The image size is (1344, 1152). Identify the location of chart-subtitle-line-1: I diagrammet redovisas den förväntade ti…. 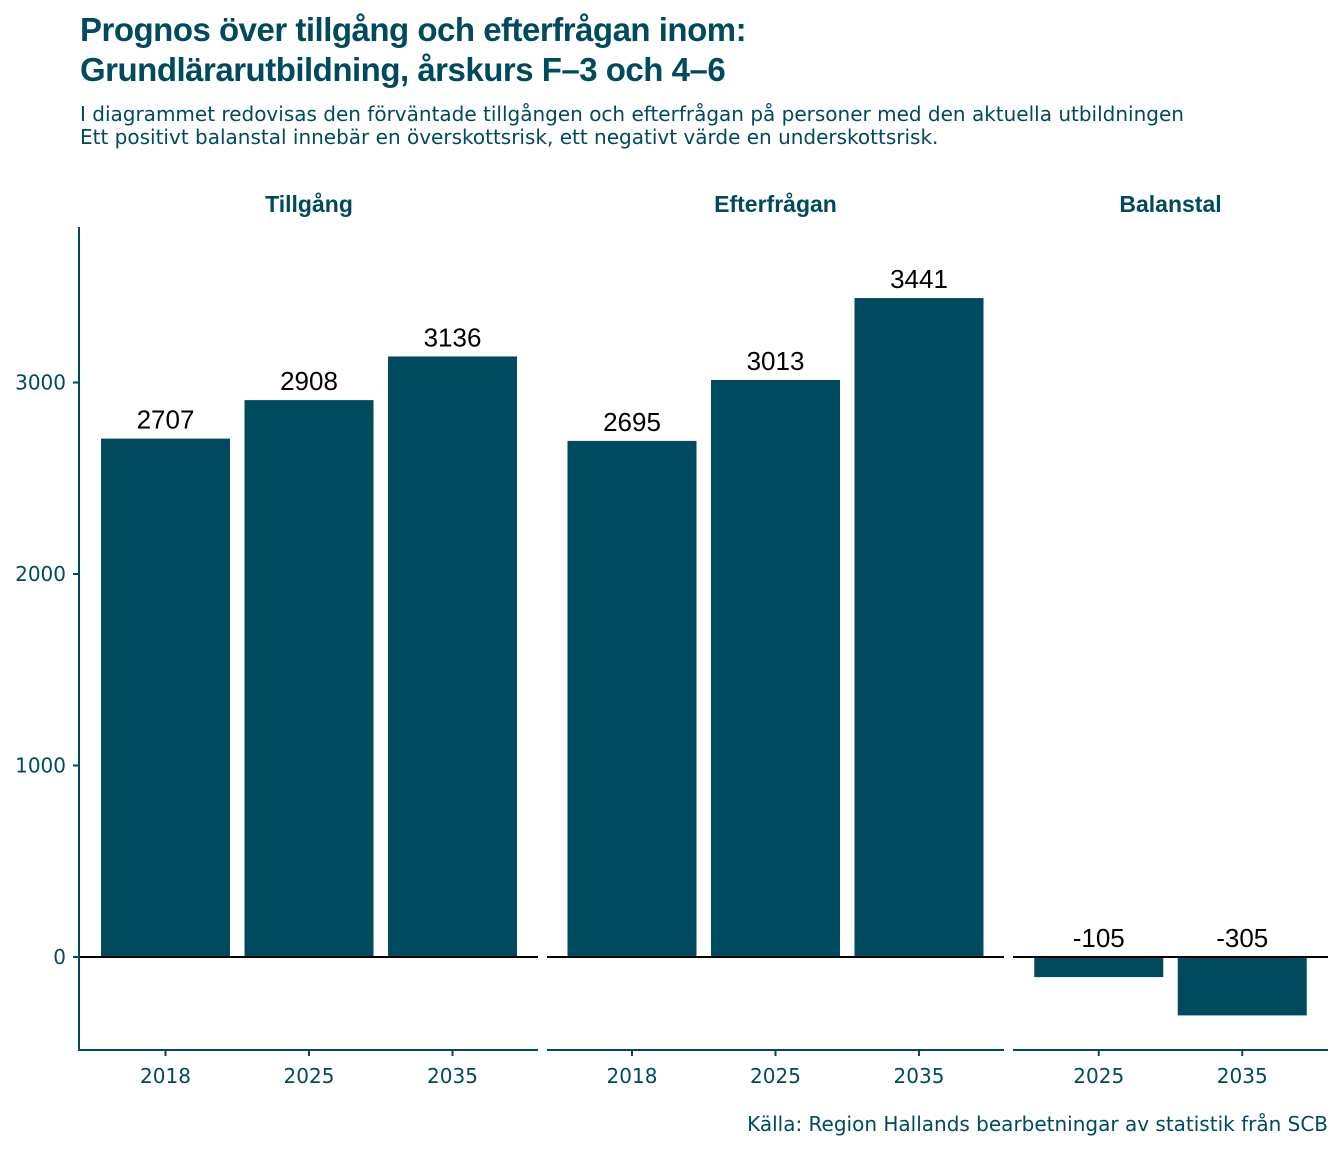
(632, 114).